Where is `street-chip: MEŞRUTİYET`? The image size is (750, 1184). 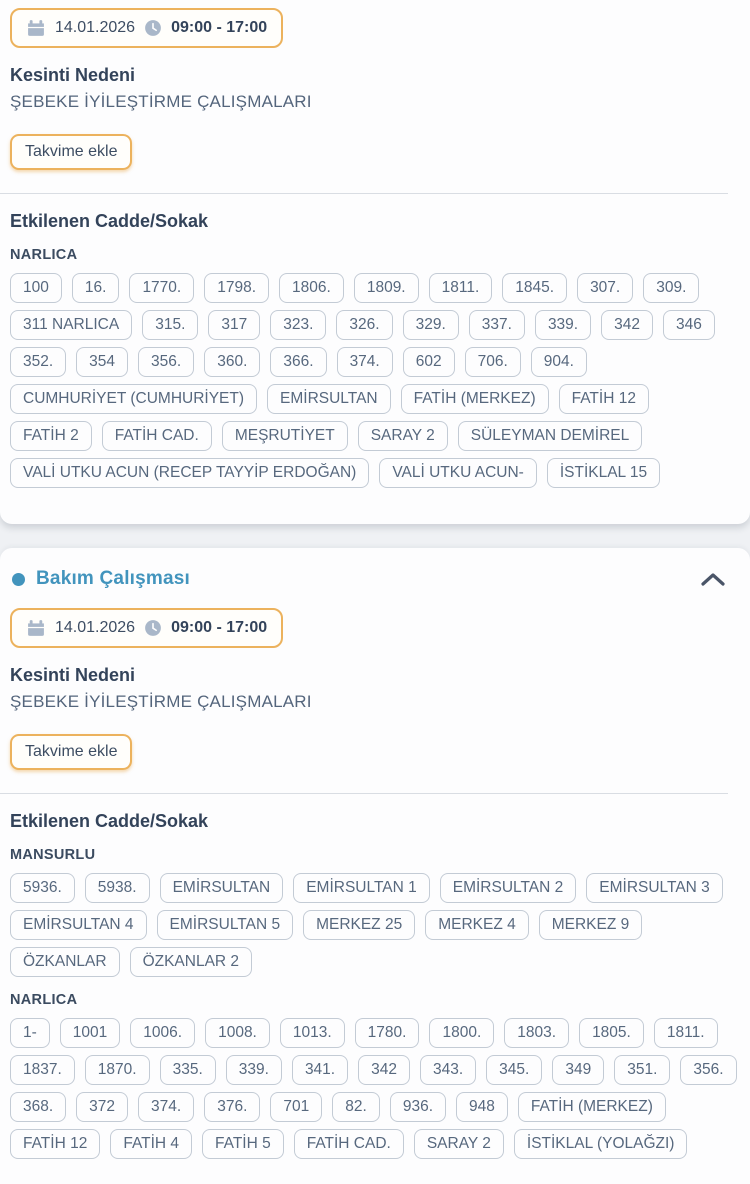 street-chip: MEŞRUTİYET is located at coordinates (284, 436).